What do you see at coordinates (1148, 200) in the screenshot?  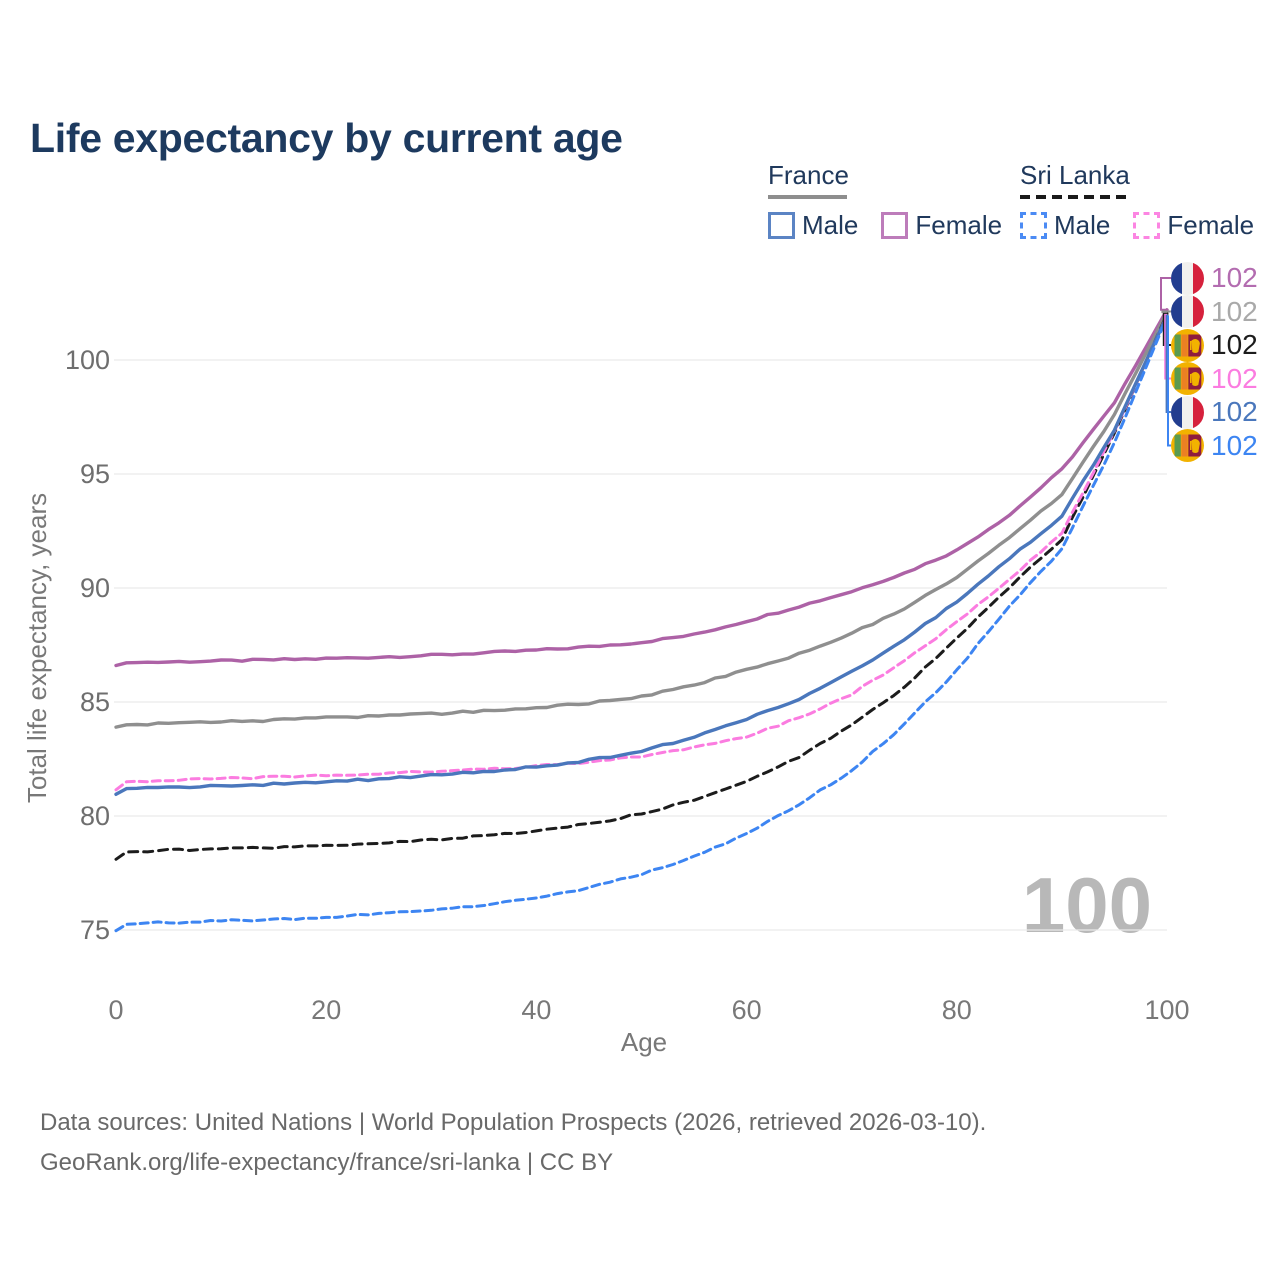 I see `legend-group-sri-lanka: Sri Lanka Male Female` at bounding box center [1148, 200].